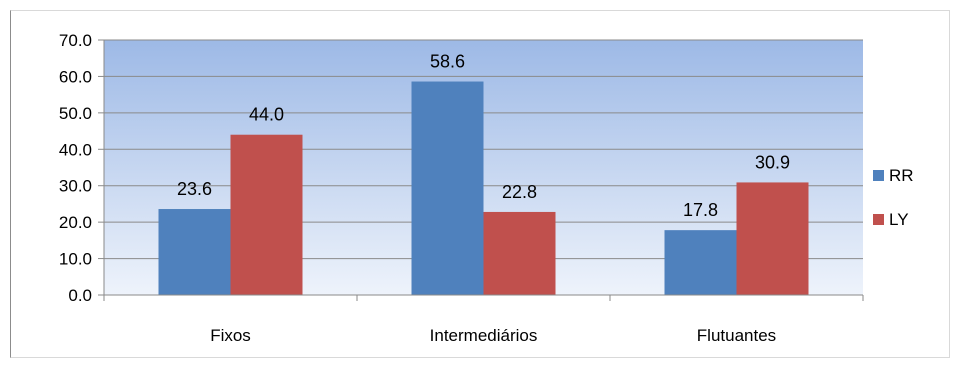 The height and width of the screenshot is (370, 961). What do you see at coordinates (75, 149) in the screenshot?
I see `y-tick-label: 40.0` at bounding box center [75, 149].